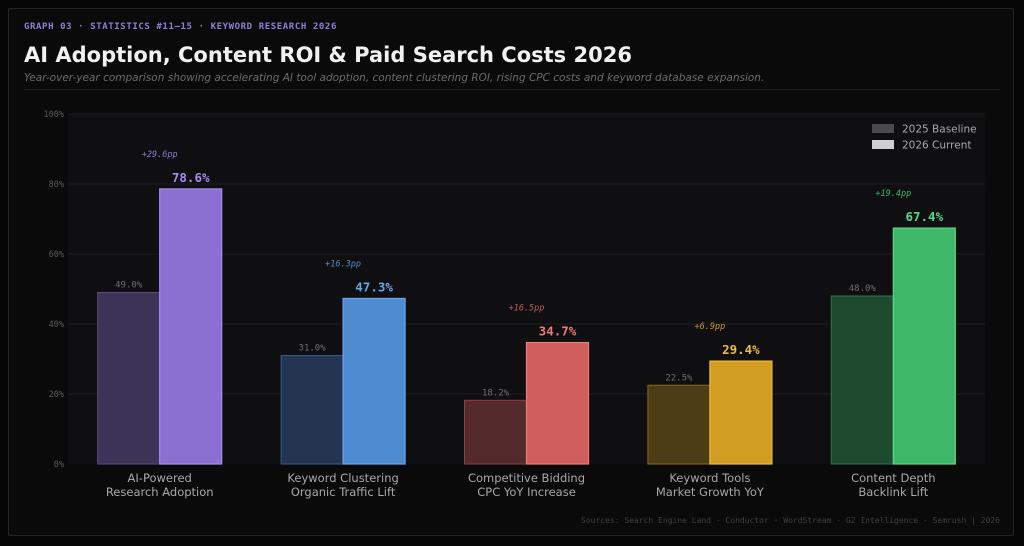  I want to click on bar-baseline-label: 18.2%, so click(496, 393).